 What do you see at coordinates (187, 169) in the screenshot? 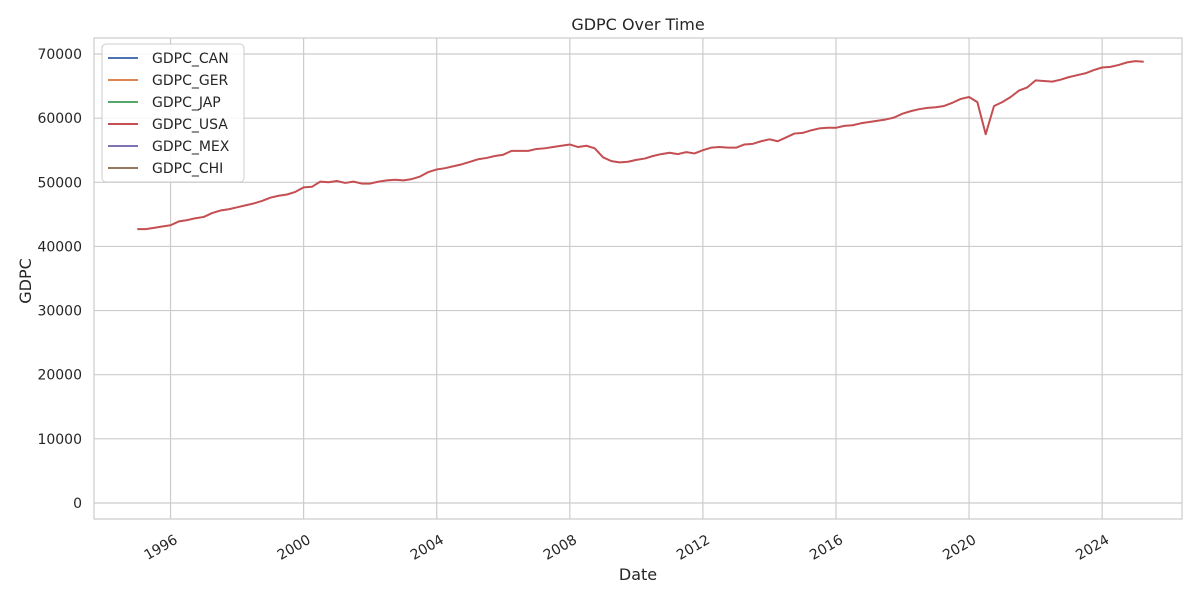
I see `legend-label: GDPC_CHI` at bounding box center [187, 169].